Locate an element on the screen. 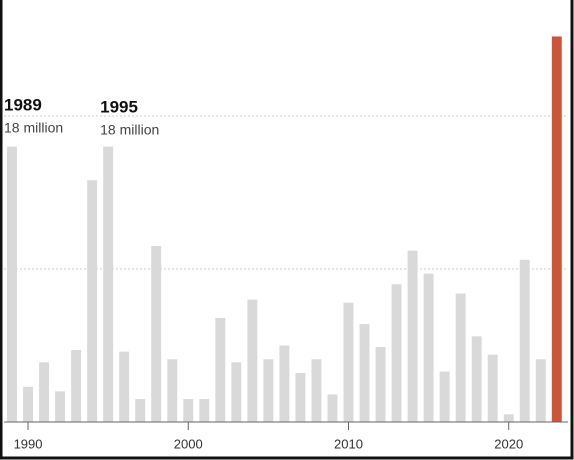  x-tick-label: 2020 is located at coordinates (508, 443).